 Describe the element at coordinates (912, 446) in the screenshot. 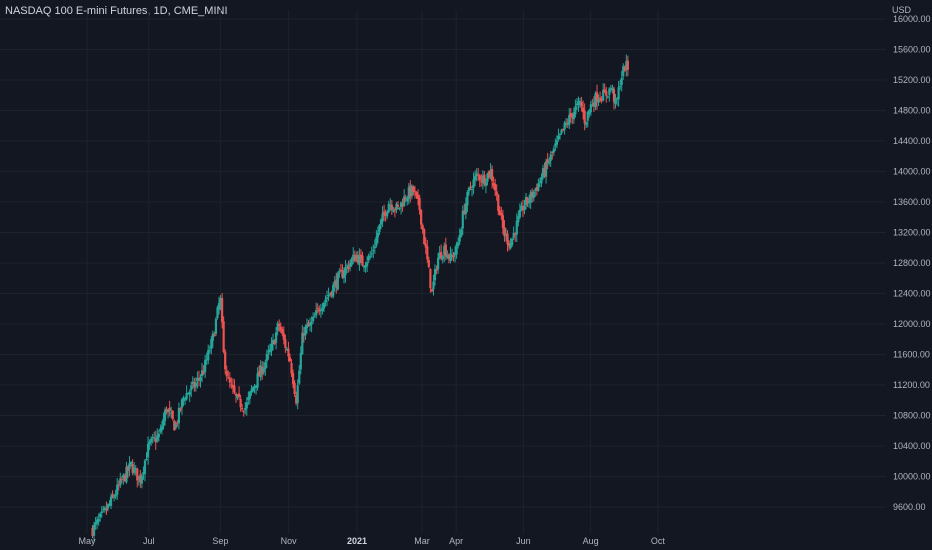

I see `y-tick-label: 10400.00` at that location.